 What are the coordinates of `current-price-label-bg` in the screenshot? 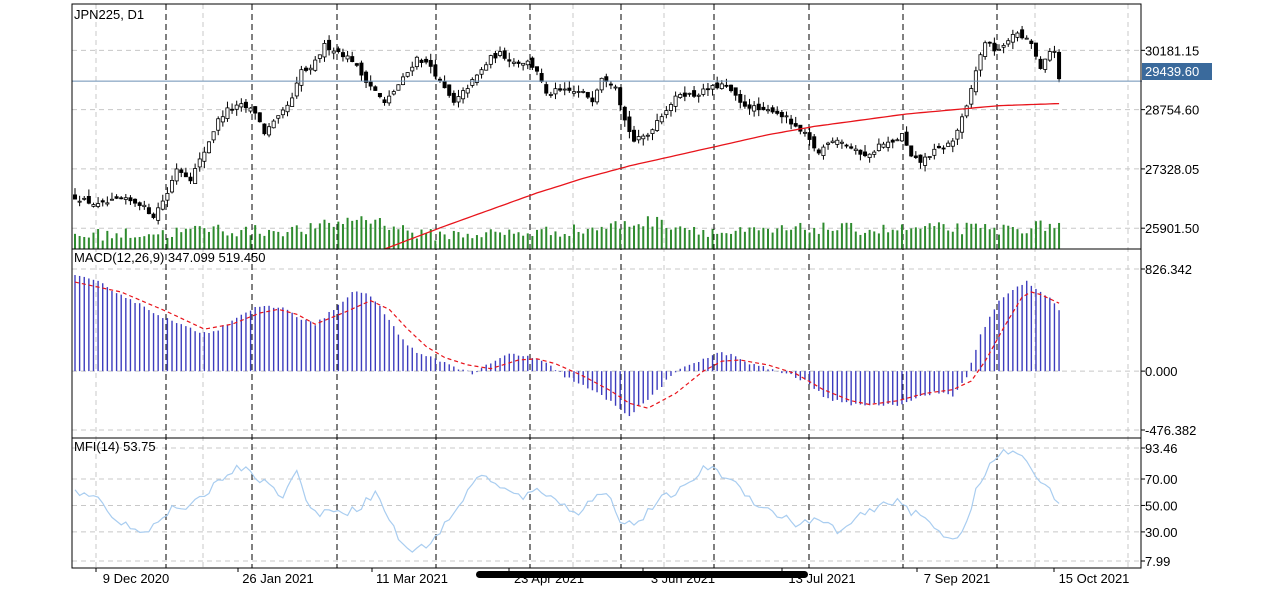 It's located at (1177, 71).